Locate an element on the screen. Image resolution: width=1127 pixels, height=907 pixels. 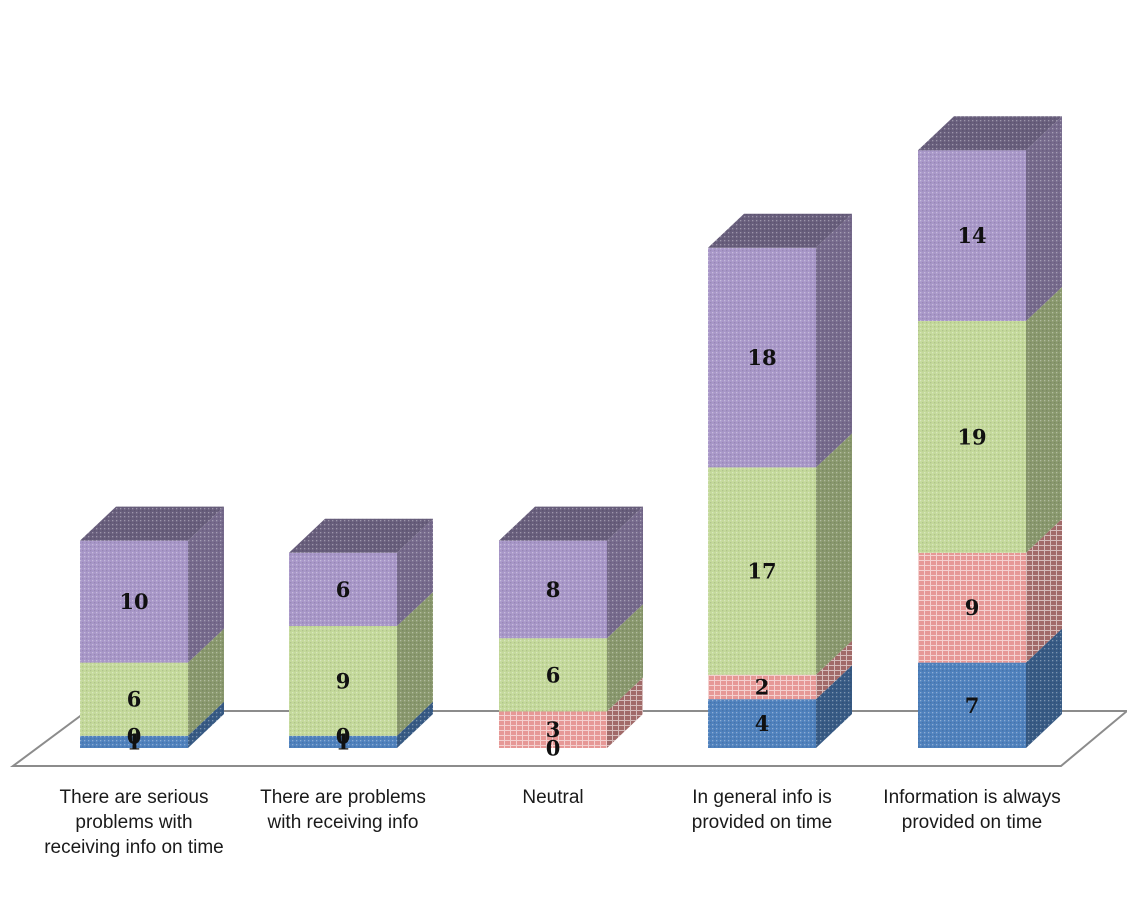
data-label-c1-s3: 6 is located at coordinates (343, 589).